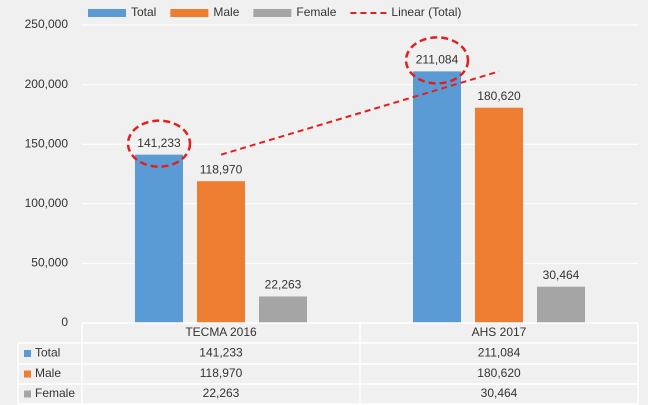 The width and height of the screenshot is (648, 405). What do you see at coordinates (47, 353) in the screenshot?
I see `table-row-label: Total` at bounding box center [47, 353].